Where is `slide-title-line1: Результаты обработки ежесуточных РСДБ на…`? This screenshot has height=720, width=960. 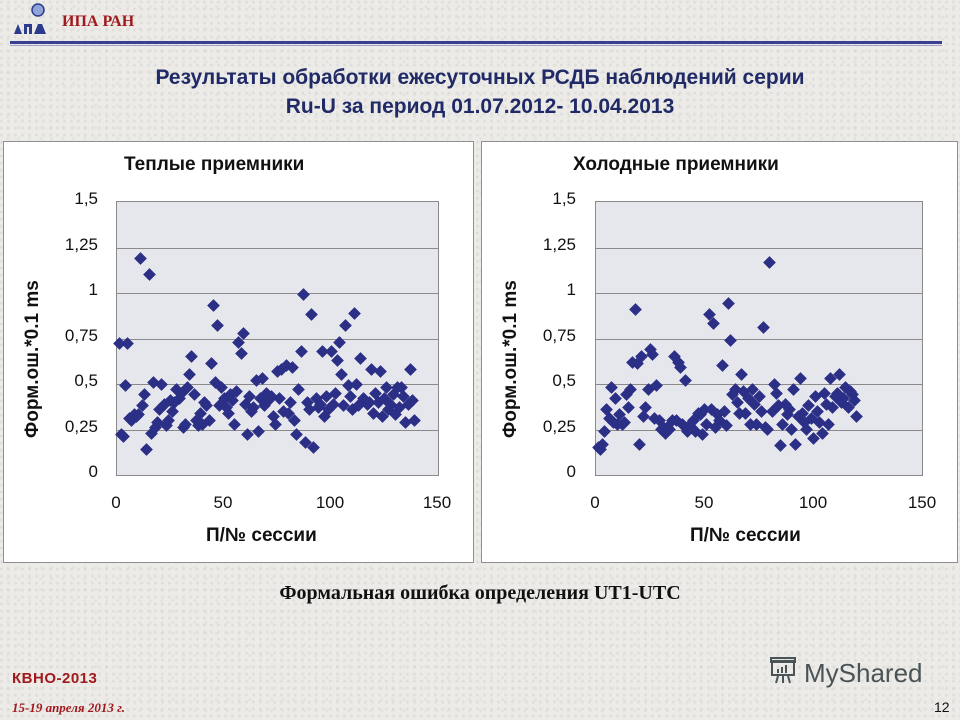 slide-title-line1: Результаты обработки ежесуточных РСДБ на… is located at coordinates (480, 77).